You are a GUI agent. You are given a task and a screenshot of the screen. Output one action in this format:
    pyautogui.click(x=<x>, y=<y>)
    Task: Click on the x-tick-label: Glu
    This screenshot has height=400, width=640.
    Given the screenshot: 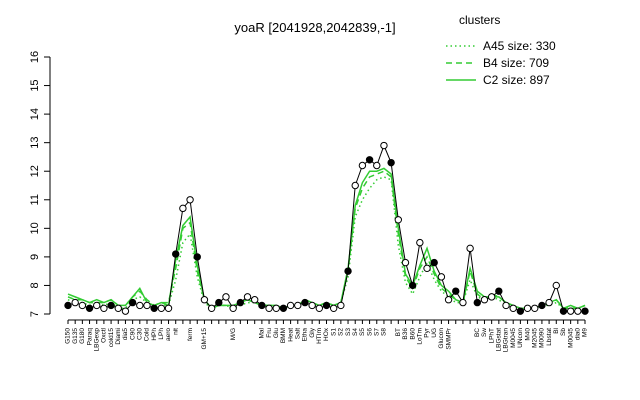 What is the action you would take?
    pyautogui.click(x=276, y=333)
    